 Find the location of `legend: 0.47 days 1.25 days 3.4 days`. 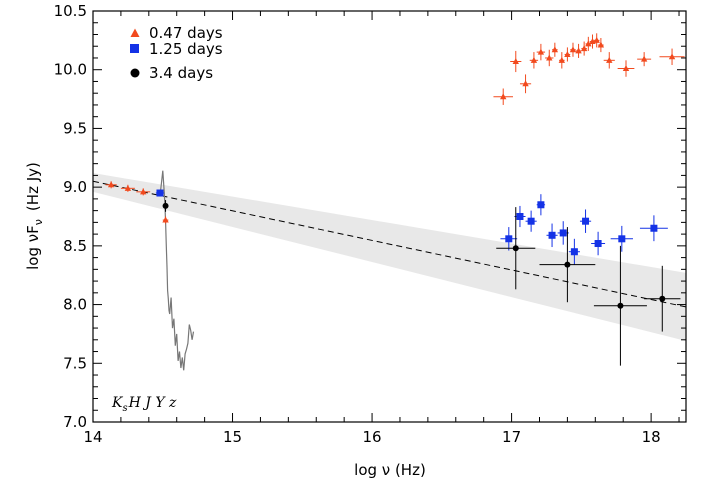

legend: 0.47 days 1.25 days 3.4 days is located at coordinates (176, 53).